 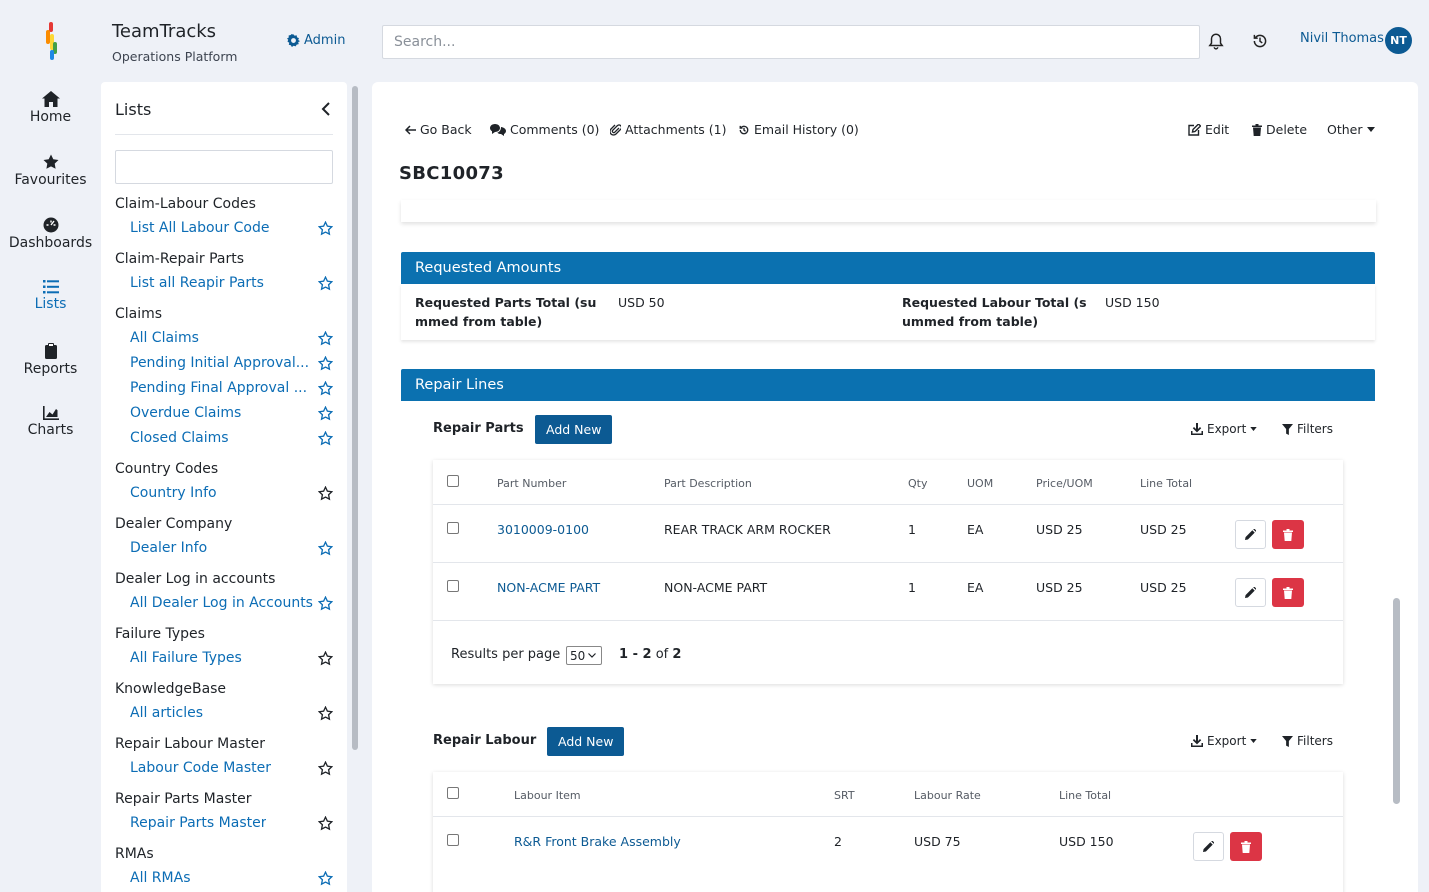 I want to click on email-history-button: Email History (0), so click(x=798, y=129).